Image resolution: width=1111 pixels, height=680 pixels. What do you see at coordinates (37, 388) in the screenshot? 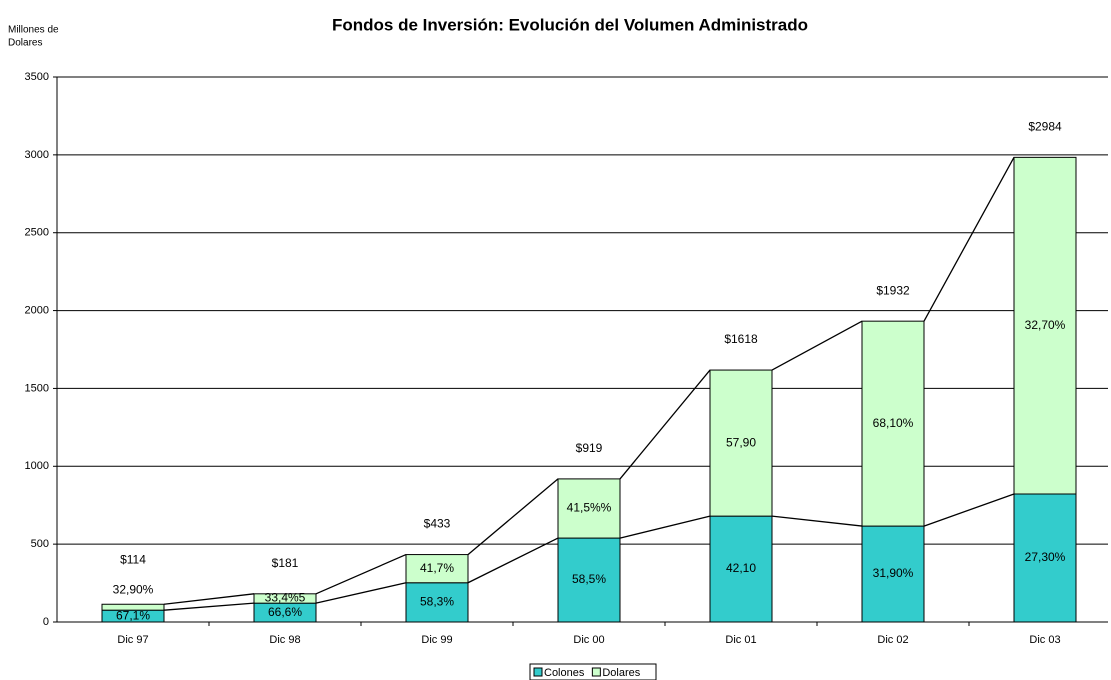
I see `y-tick-label: 1500` at bounding box center [37, 388].